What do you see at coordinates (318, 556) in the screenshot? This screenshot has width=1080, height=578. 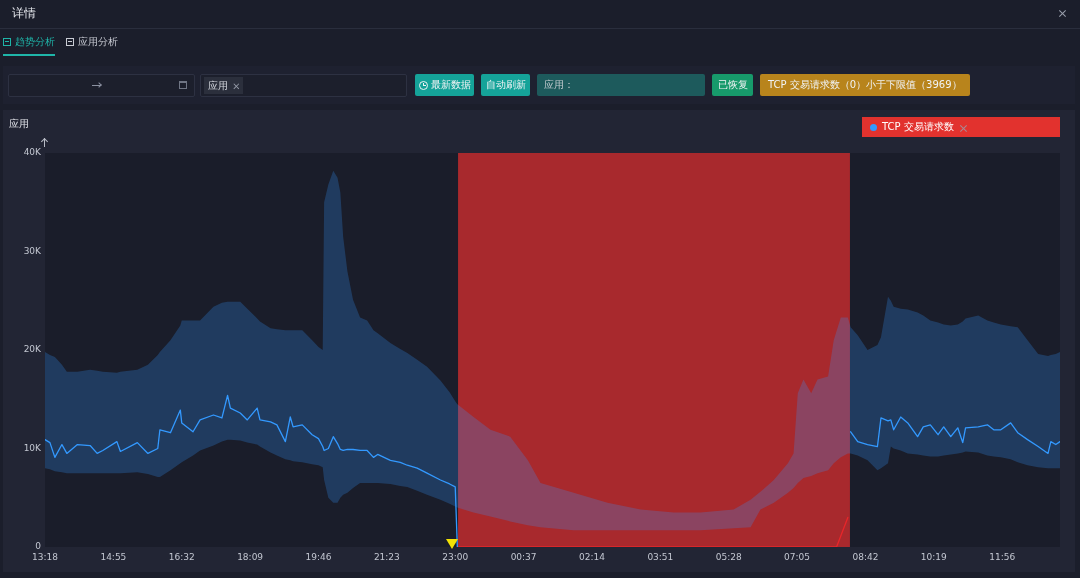 I see `x-tick-label: 19:46` at bounding box center [318, 556].